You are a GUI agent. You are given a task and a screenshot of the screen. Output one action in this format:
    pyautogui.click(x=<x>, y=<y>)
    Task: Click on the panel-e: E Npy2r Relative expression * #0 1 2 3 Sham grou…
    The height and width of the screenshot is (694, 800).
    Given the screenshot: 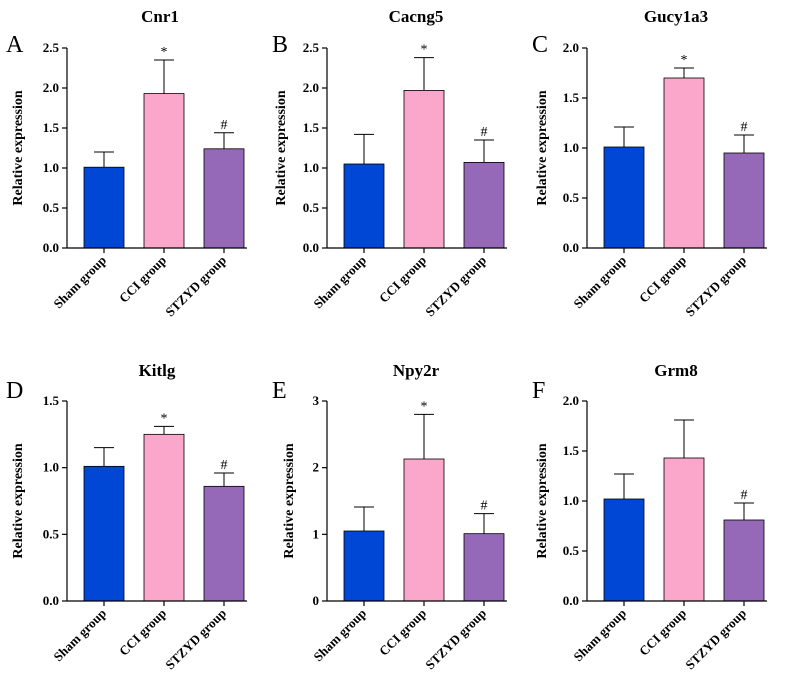 What is the action you would take?
    pyautogui.click(x=389, y=516)
    